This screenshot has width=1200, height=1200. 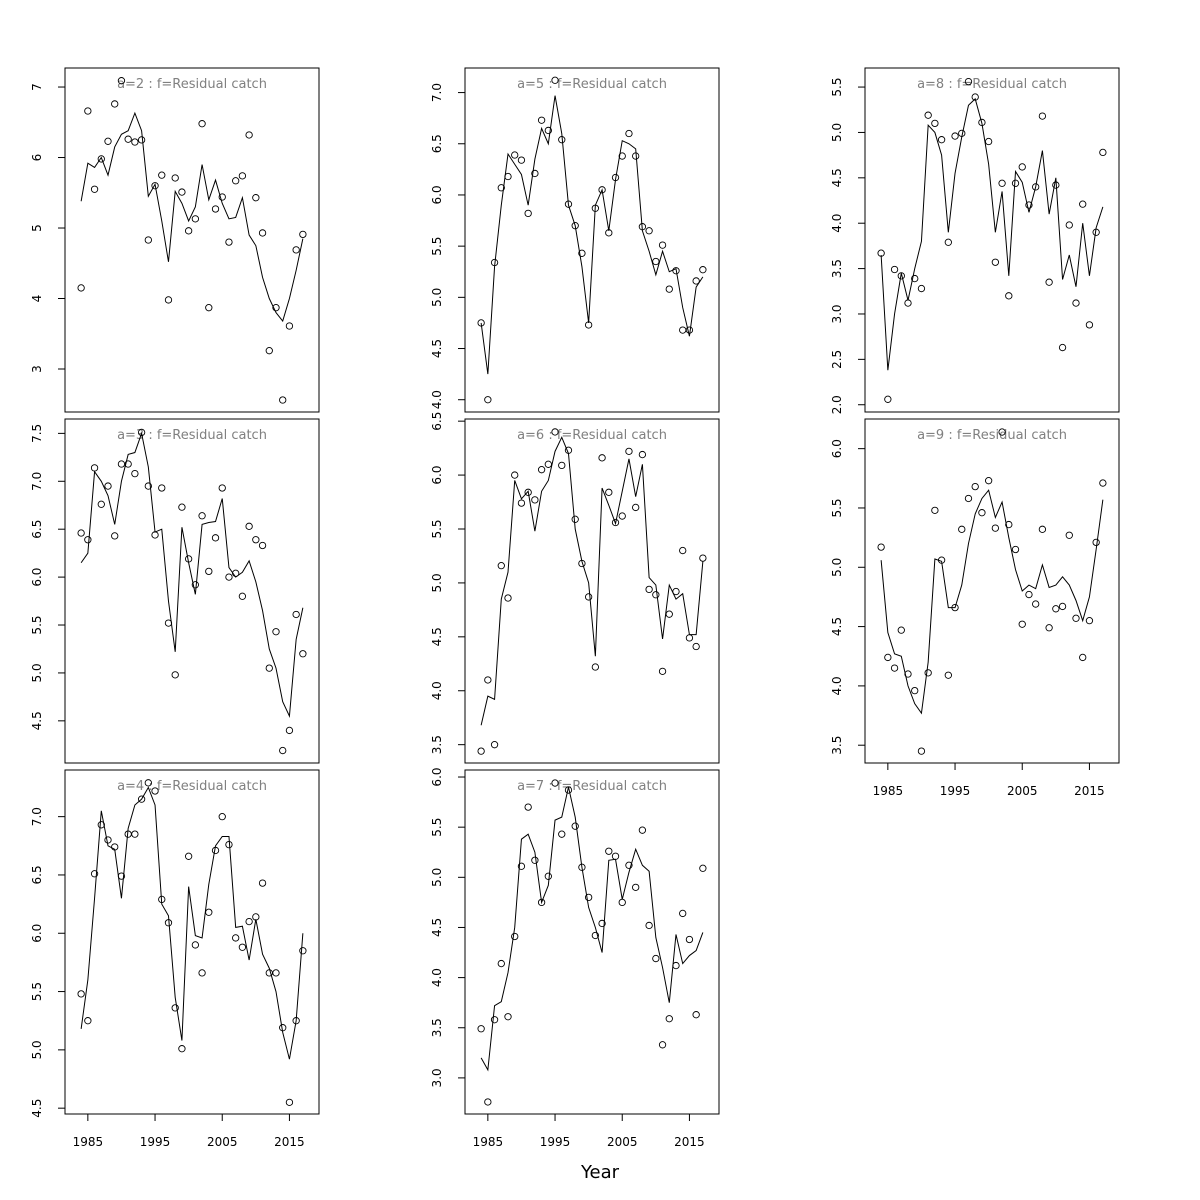 I want to click on x-tick-label: 2015, so click(x=1089, y=791).